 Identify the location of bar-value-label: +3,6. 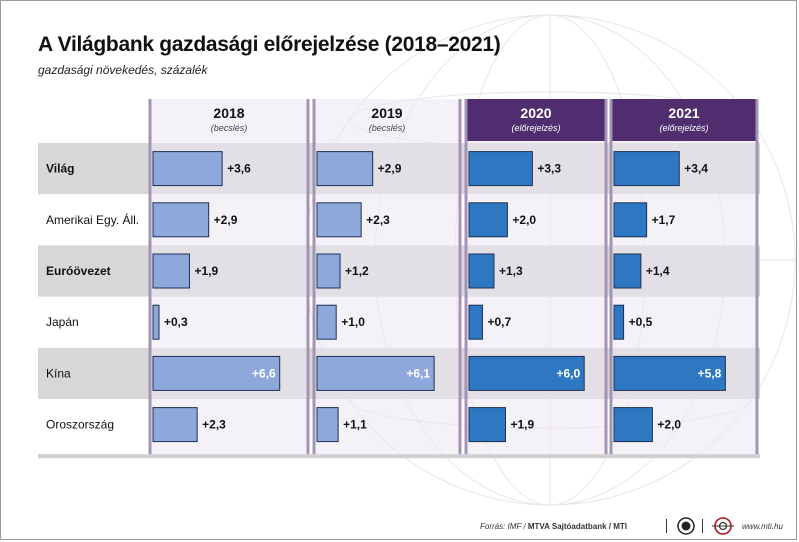
(239, 169).